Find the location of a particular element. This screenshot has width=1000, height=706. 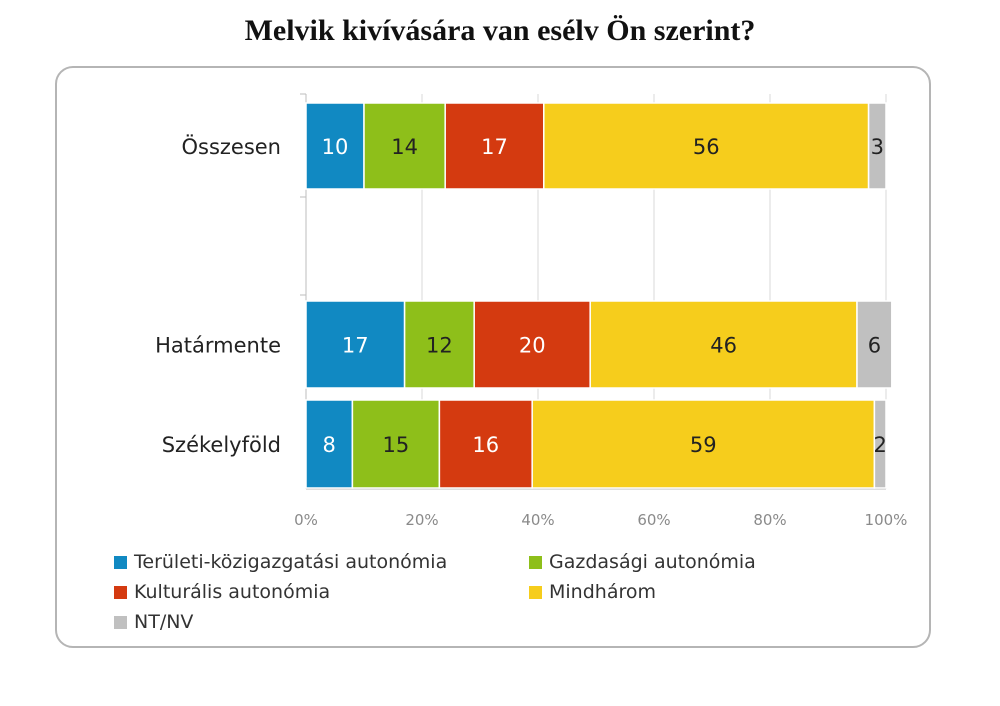

data-label: 16 is located at coordinates (485, 445).